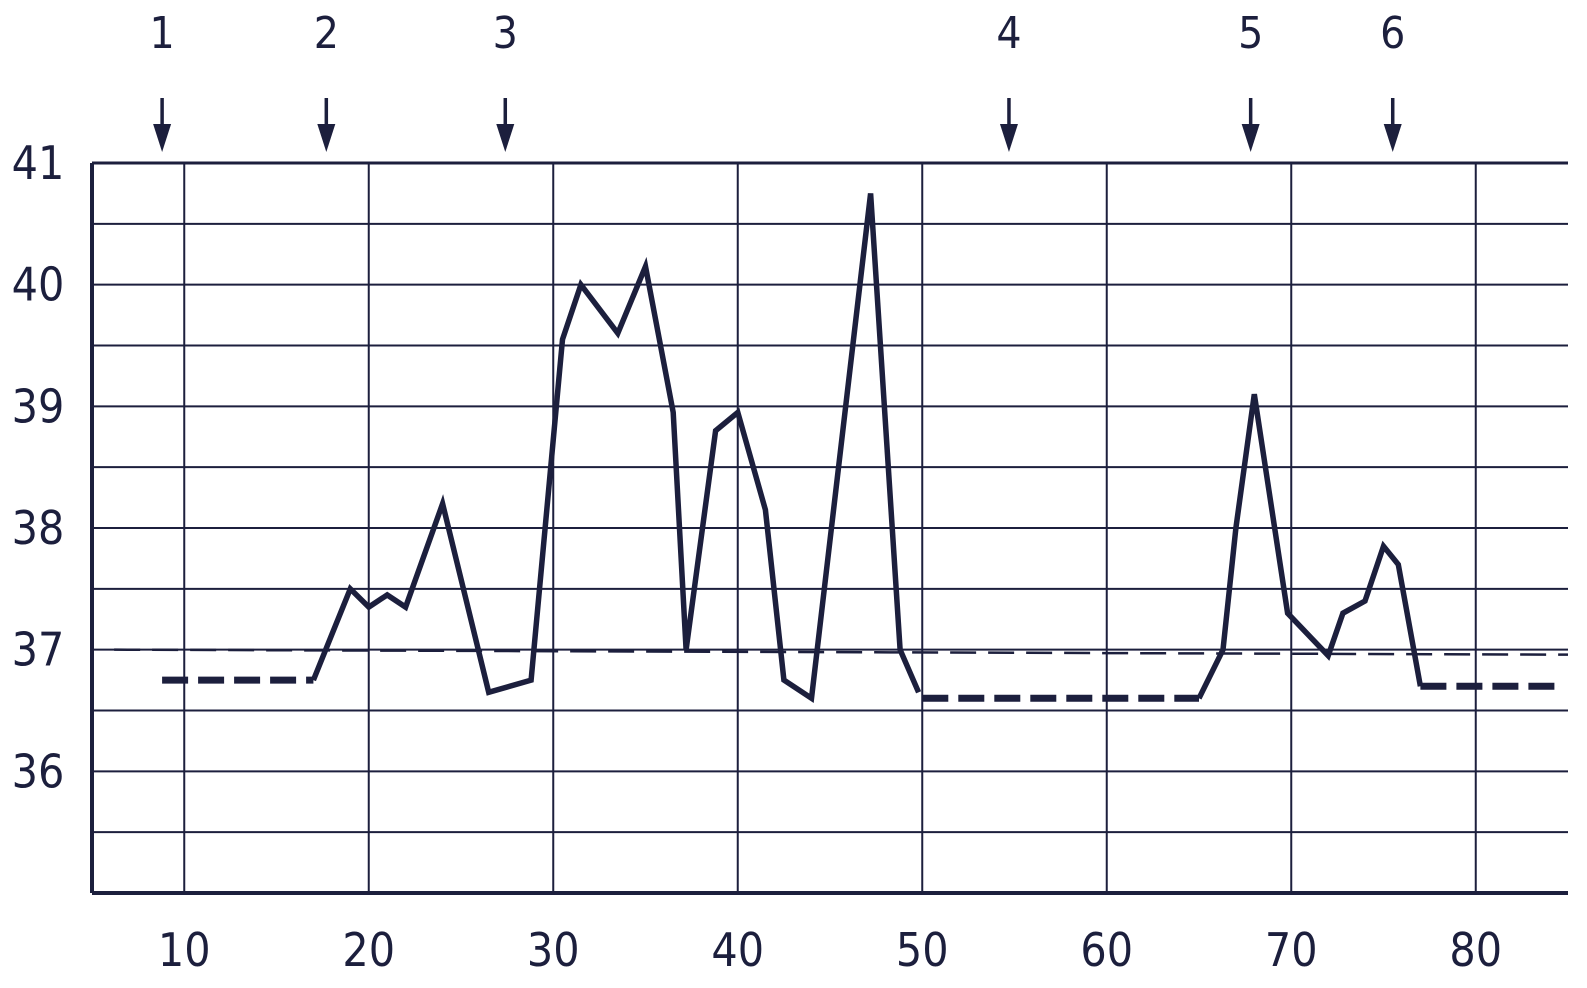  What do you see at coordinates (162, 80) in the screenshot?
I see `event-marker: 1` at bounding box center [162, 80].